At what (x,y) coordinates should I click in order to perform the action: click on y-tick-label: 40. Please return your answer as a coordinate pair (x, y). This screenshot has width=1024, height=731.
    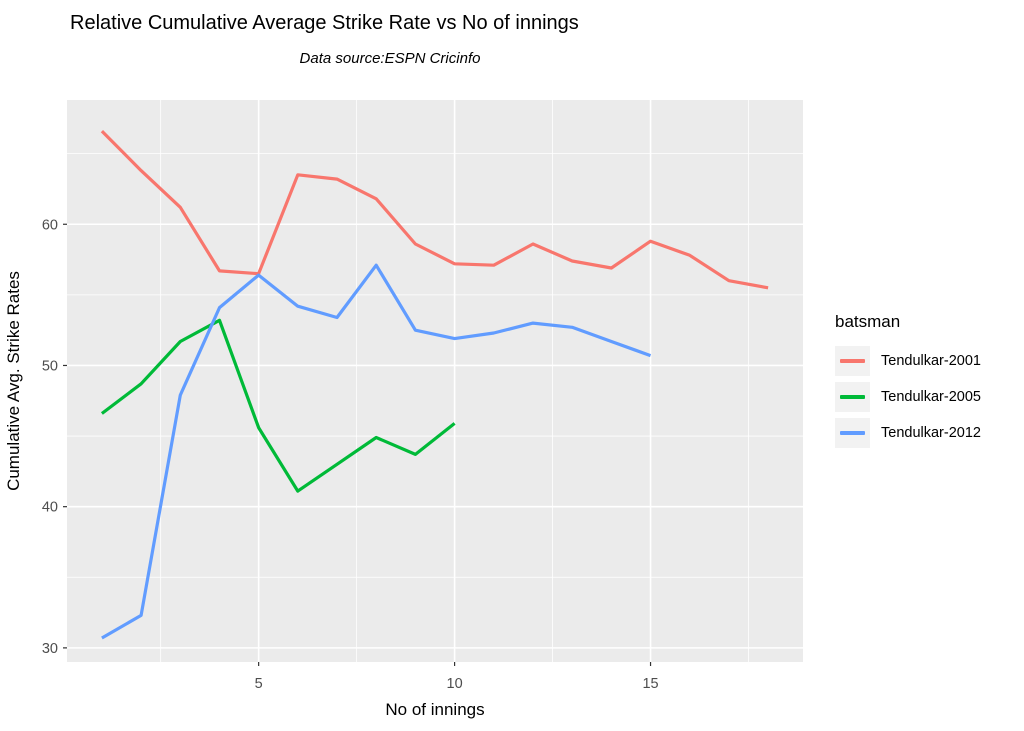
    Looking at the image, I should click on (50, 508).